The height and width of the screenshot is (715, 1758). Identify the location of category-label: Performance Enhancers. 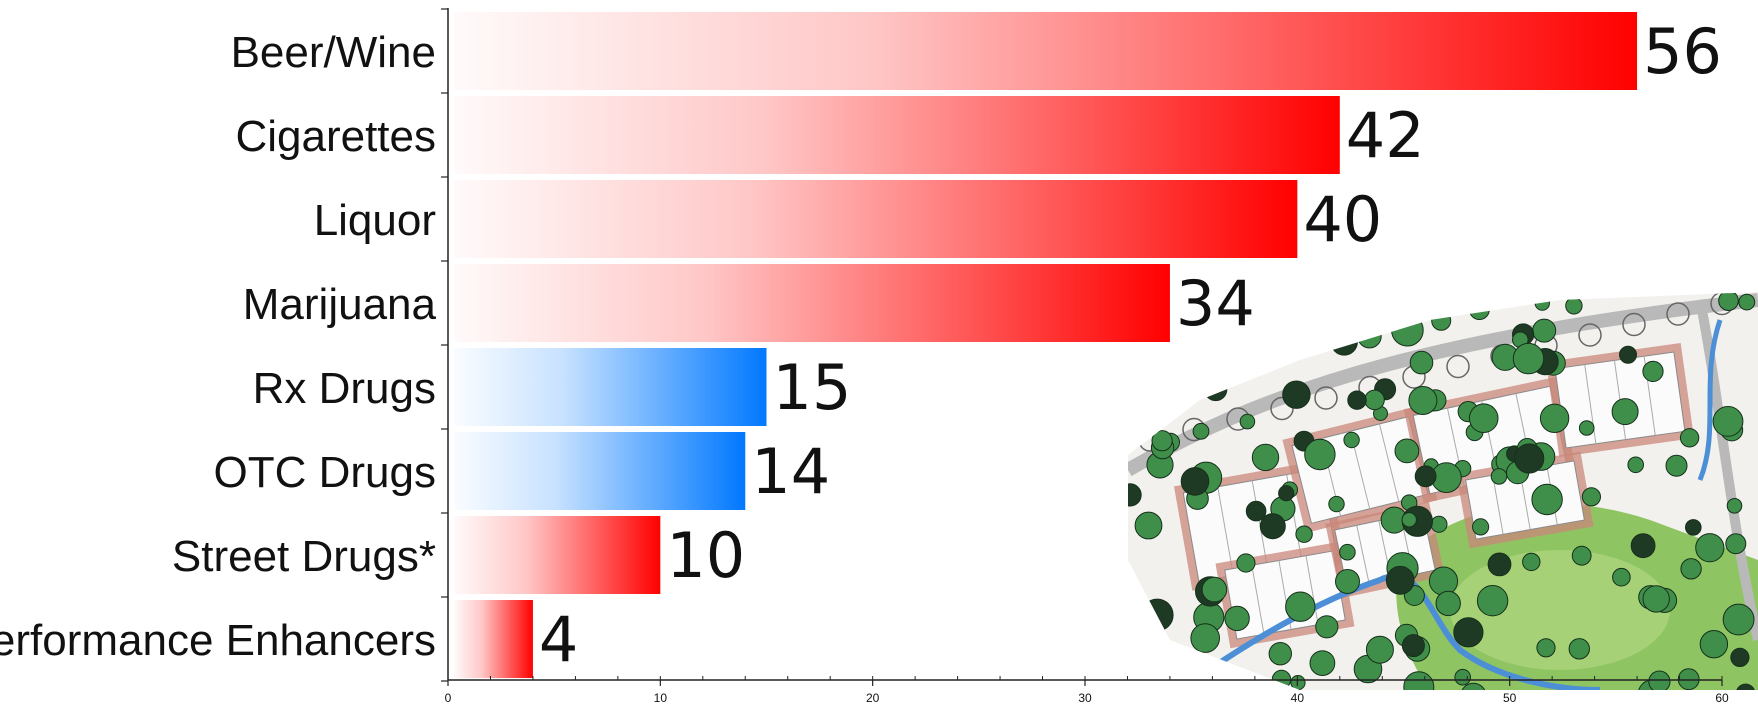
(218, 640).